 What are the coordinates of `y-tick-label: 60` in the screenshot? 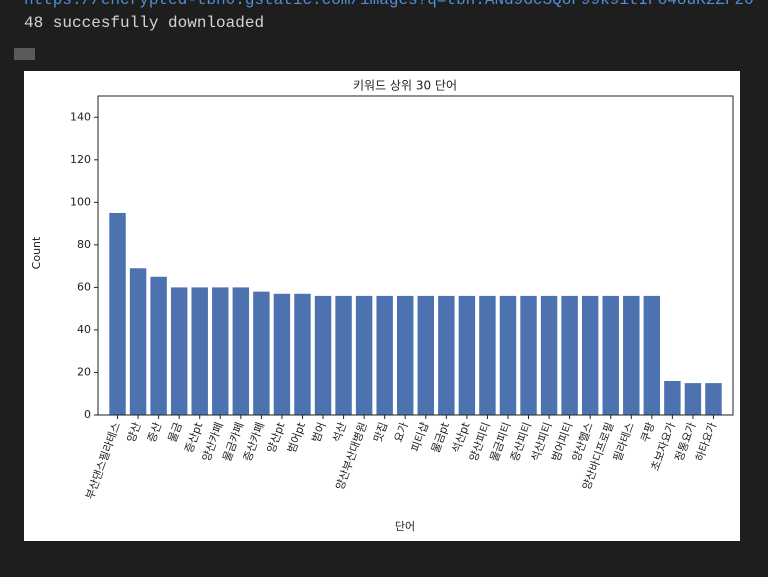 It's located at (84, 286).